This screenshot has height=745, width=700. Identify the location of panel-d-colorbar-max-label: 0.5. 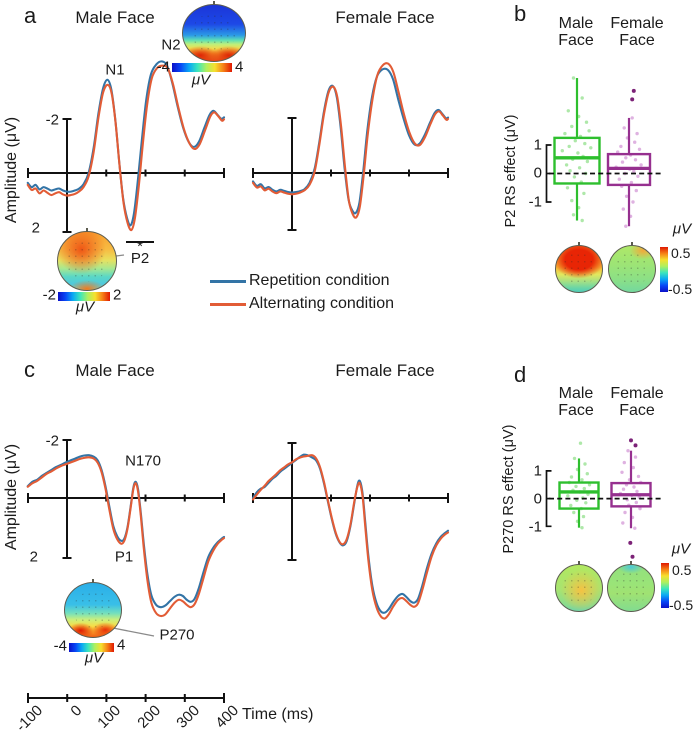
(682, 570).